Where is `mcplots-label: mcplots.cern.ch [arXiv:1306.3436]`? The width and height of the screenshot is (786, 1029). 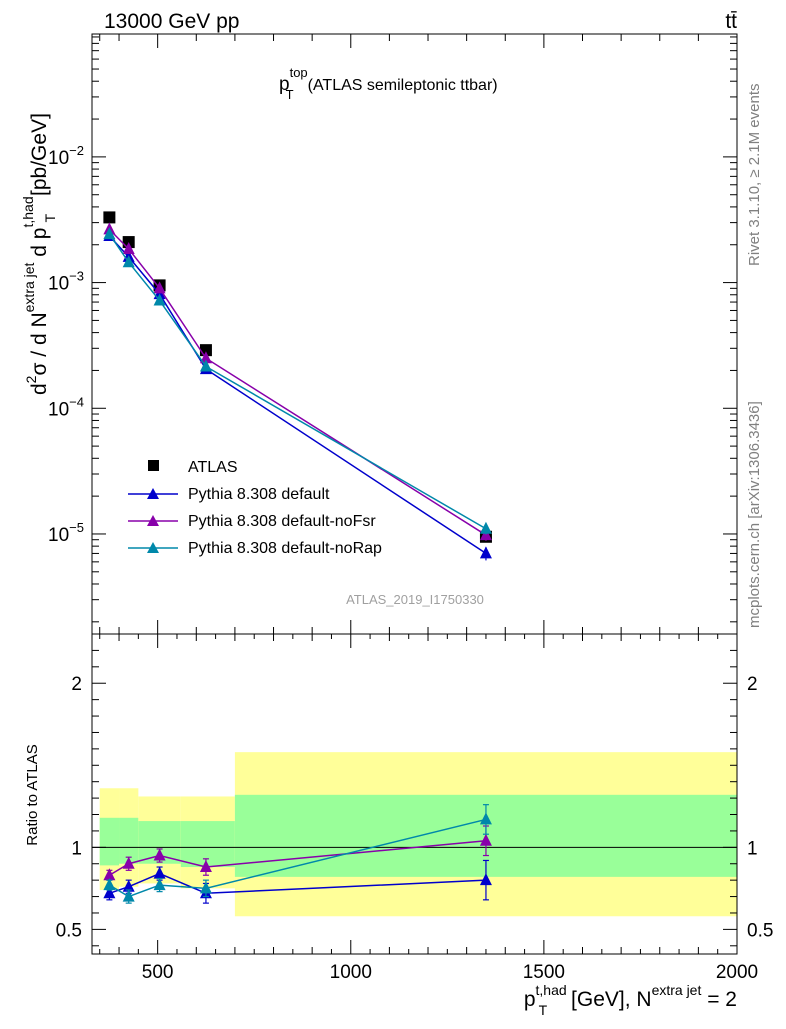
mcplots-label: mcplots.cern.ch [arXiv:1306.3436] is located at coordinates (754, 514).